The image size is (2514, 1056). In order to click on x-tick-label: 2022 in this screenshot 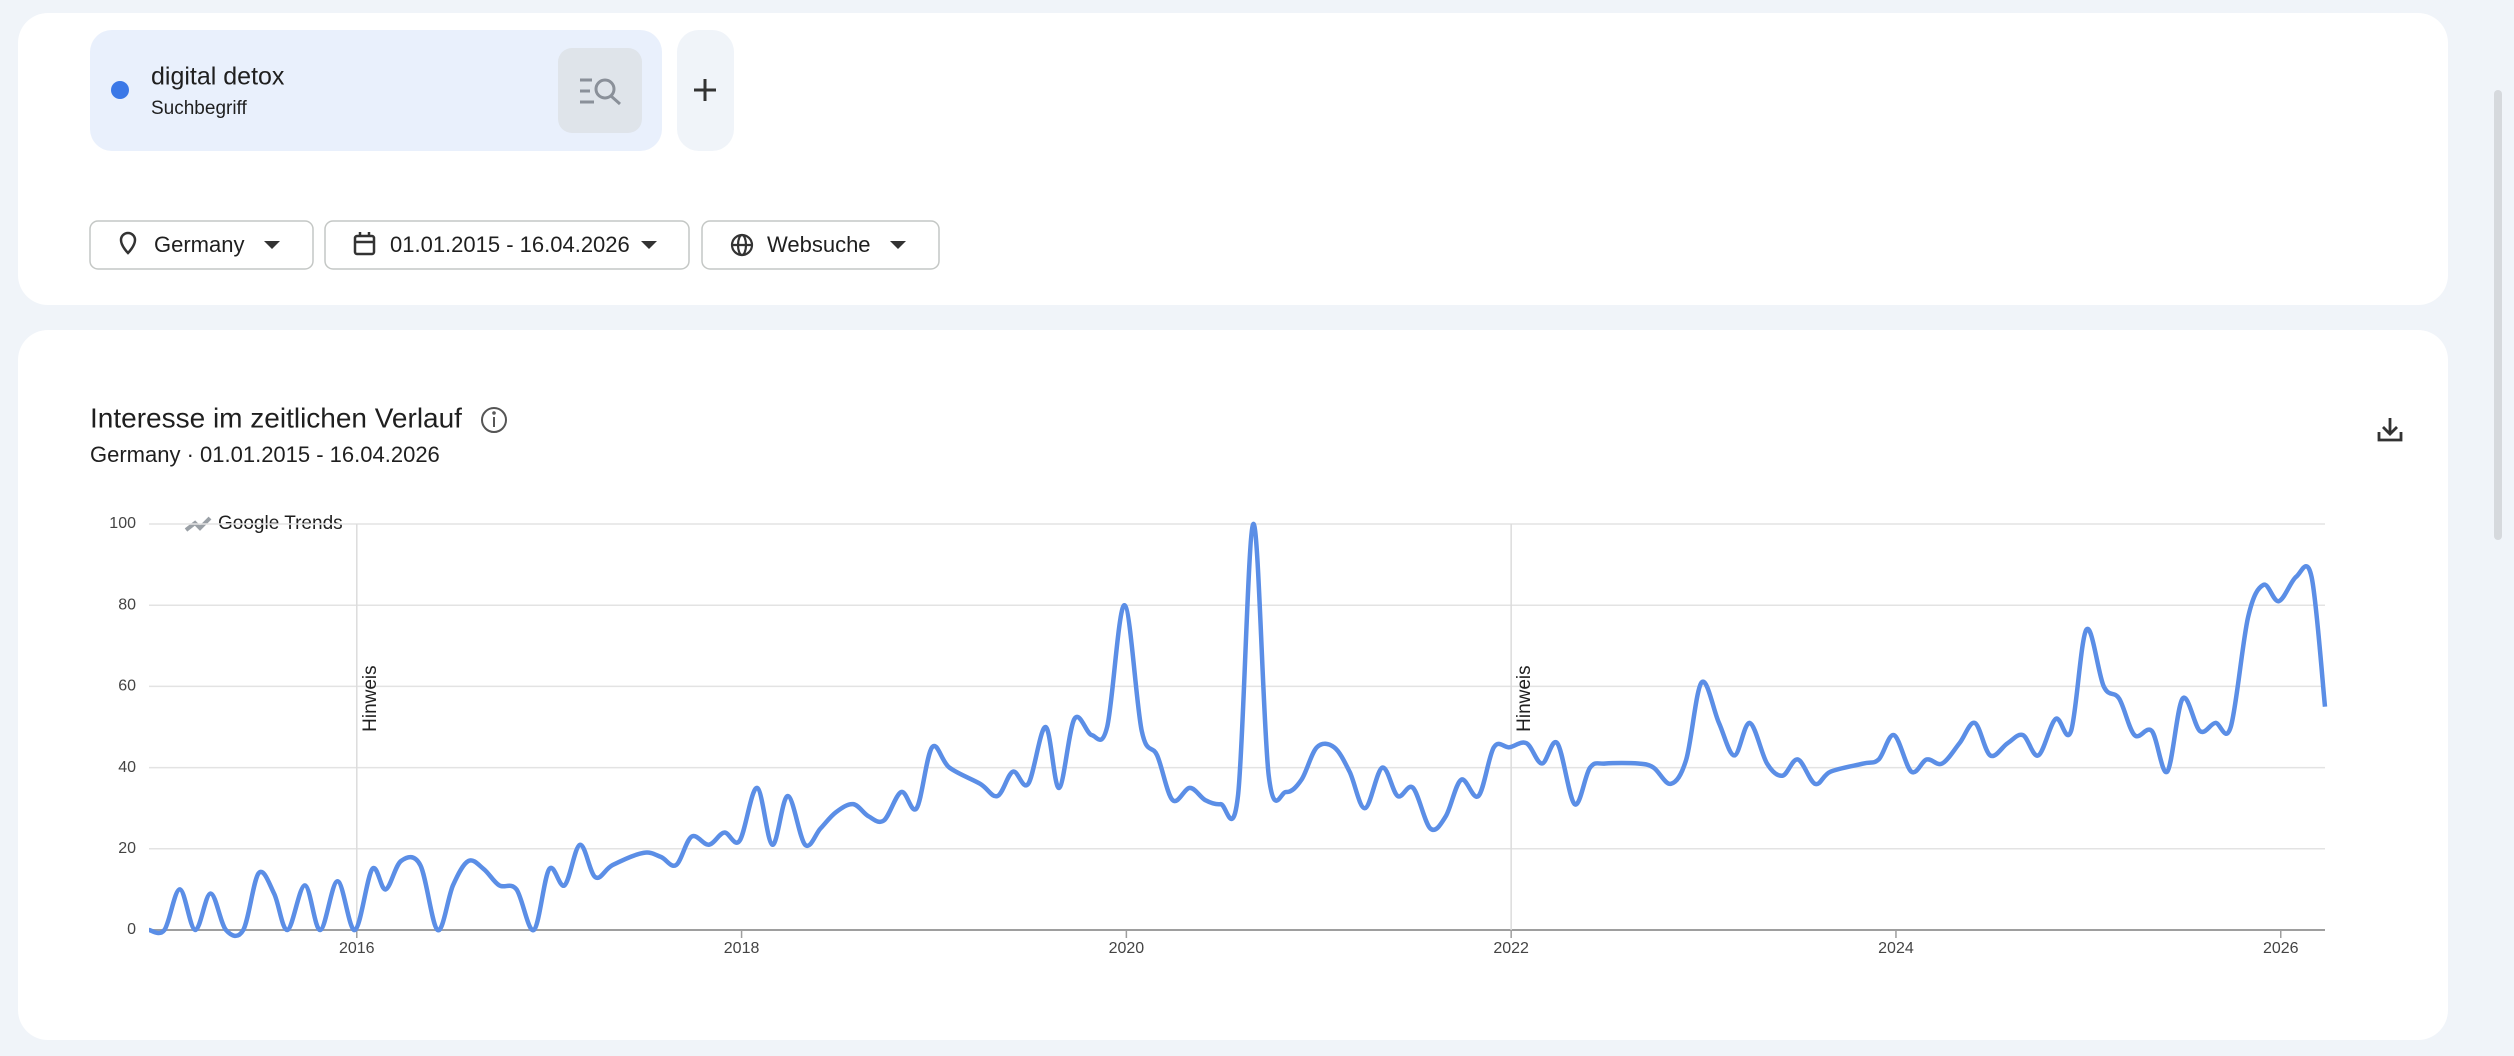, I will do `click(1511, 948)`.